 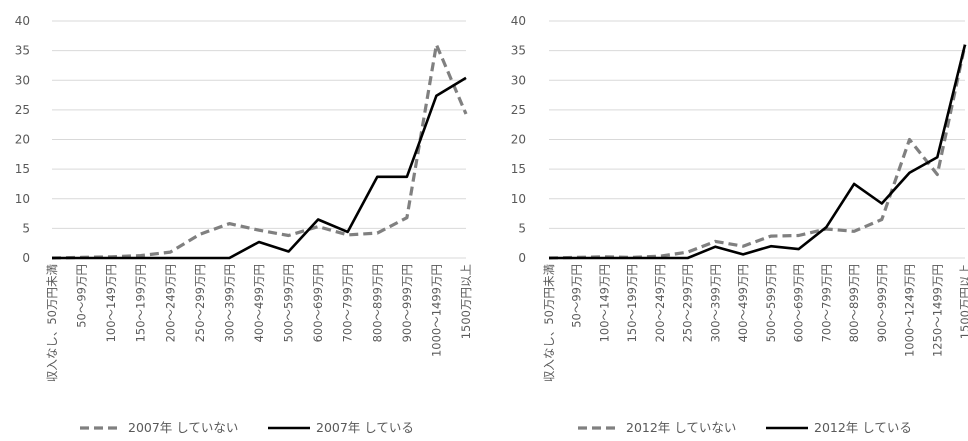 What do you see at coordinates (863, 427) in the screenshot?
I see `legend-label: 2012年 している` at bounding box center [863, 427].